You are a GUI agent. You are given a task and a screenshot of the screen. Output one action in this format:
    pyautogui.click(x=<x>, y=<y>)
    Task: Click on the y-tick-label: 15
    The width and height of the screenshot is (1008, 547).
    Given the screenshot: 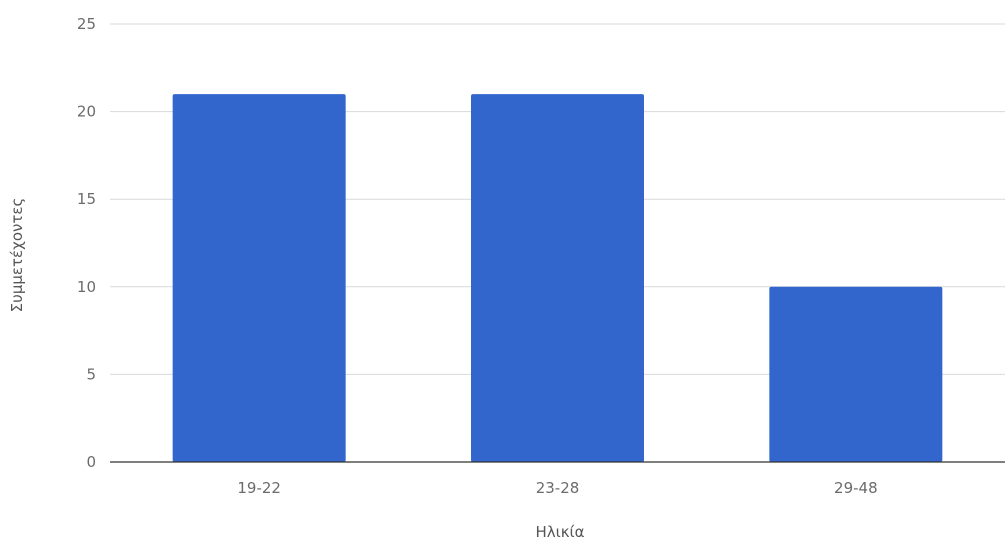 What is the action you would take?
    pyautogui.click(x=86, y=199)
    